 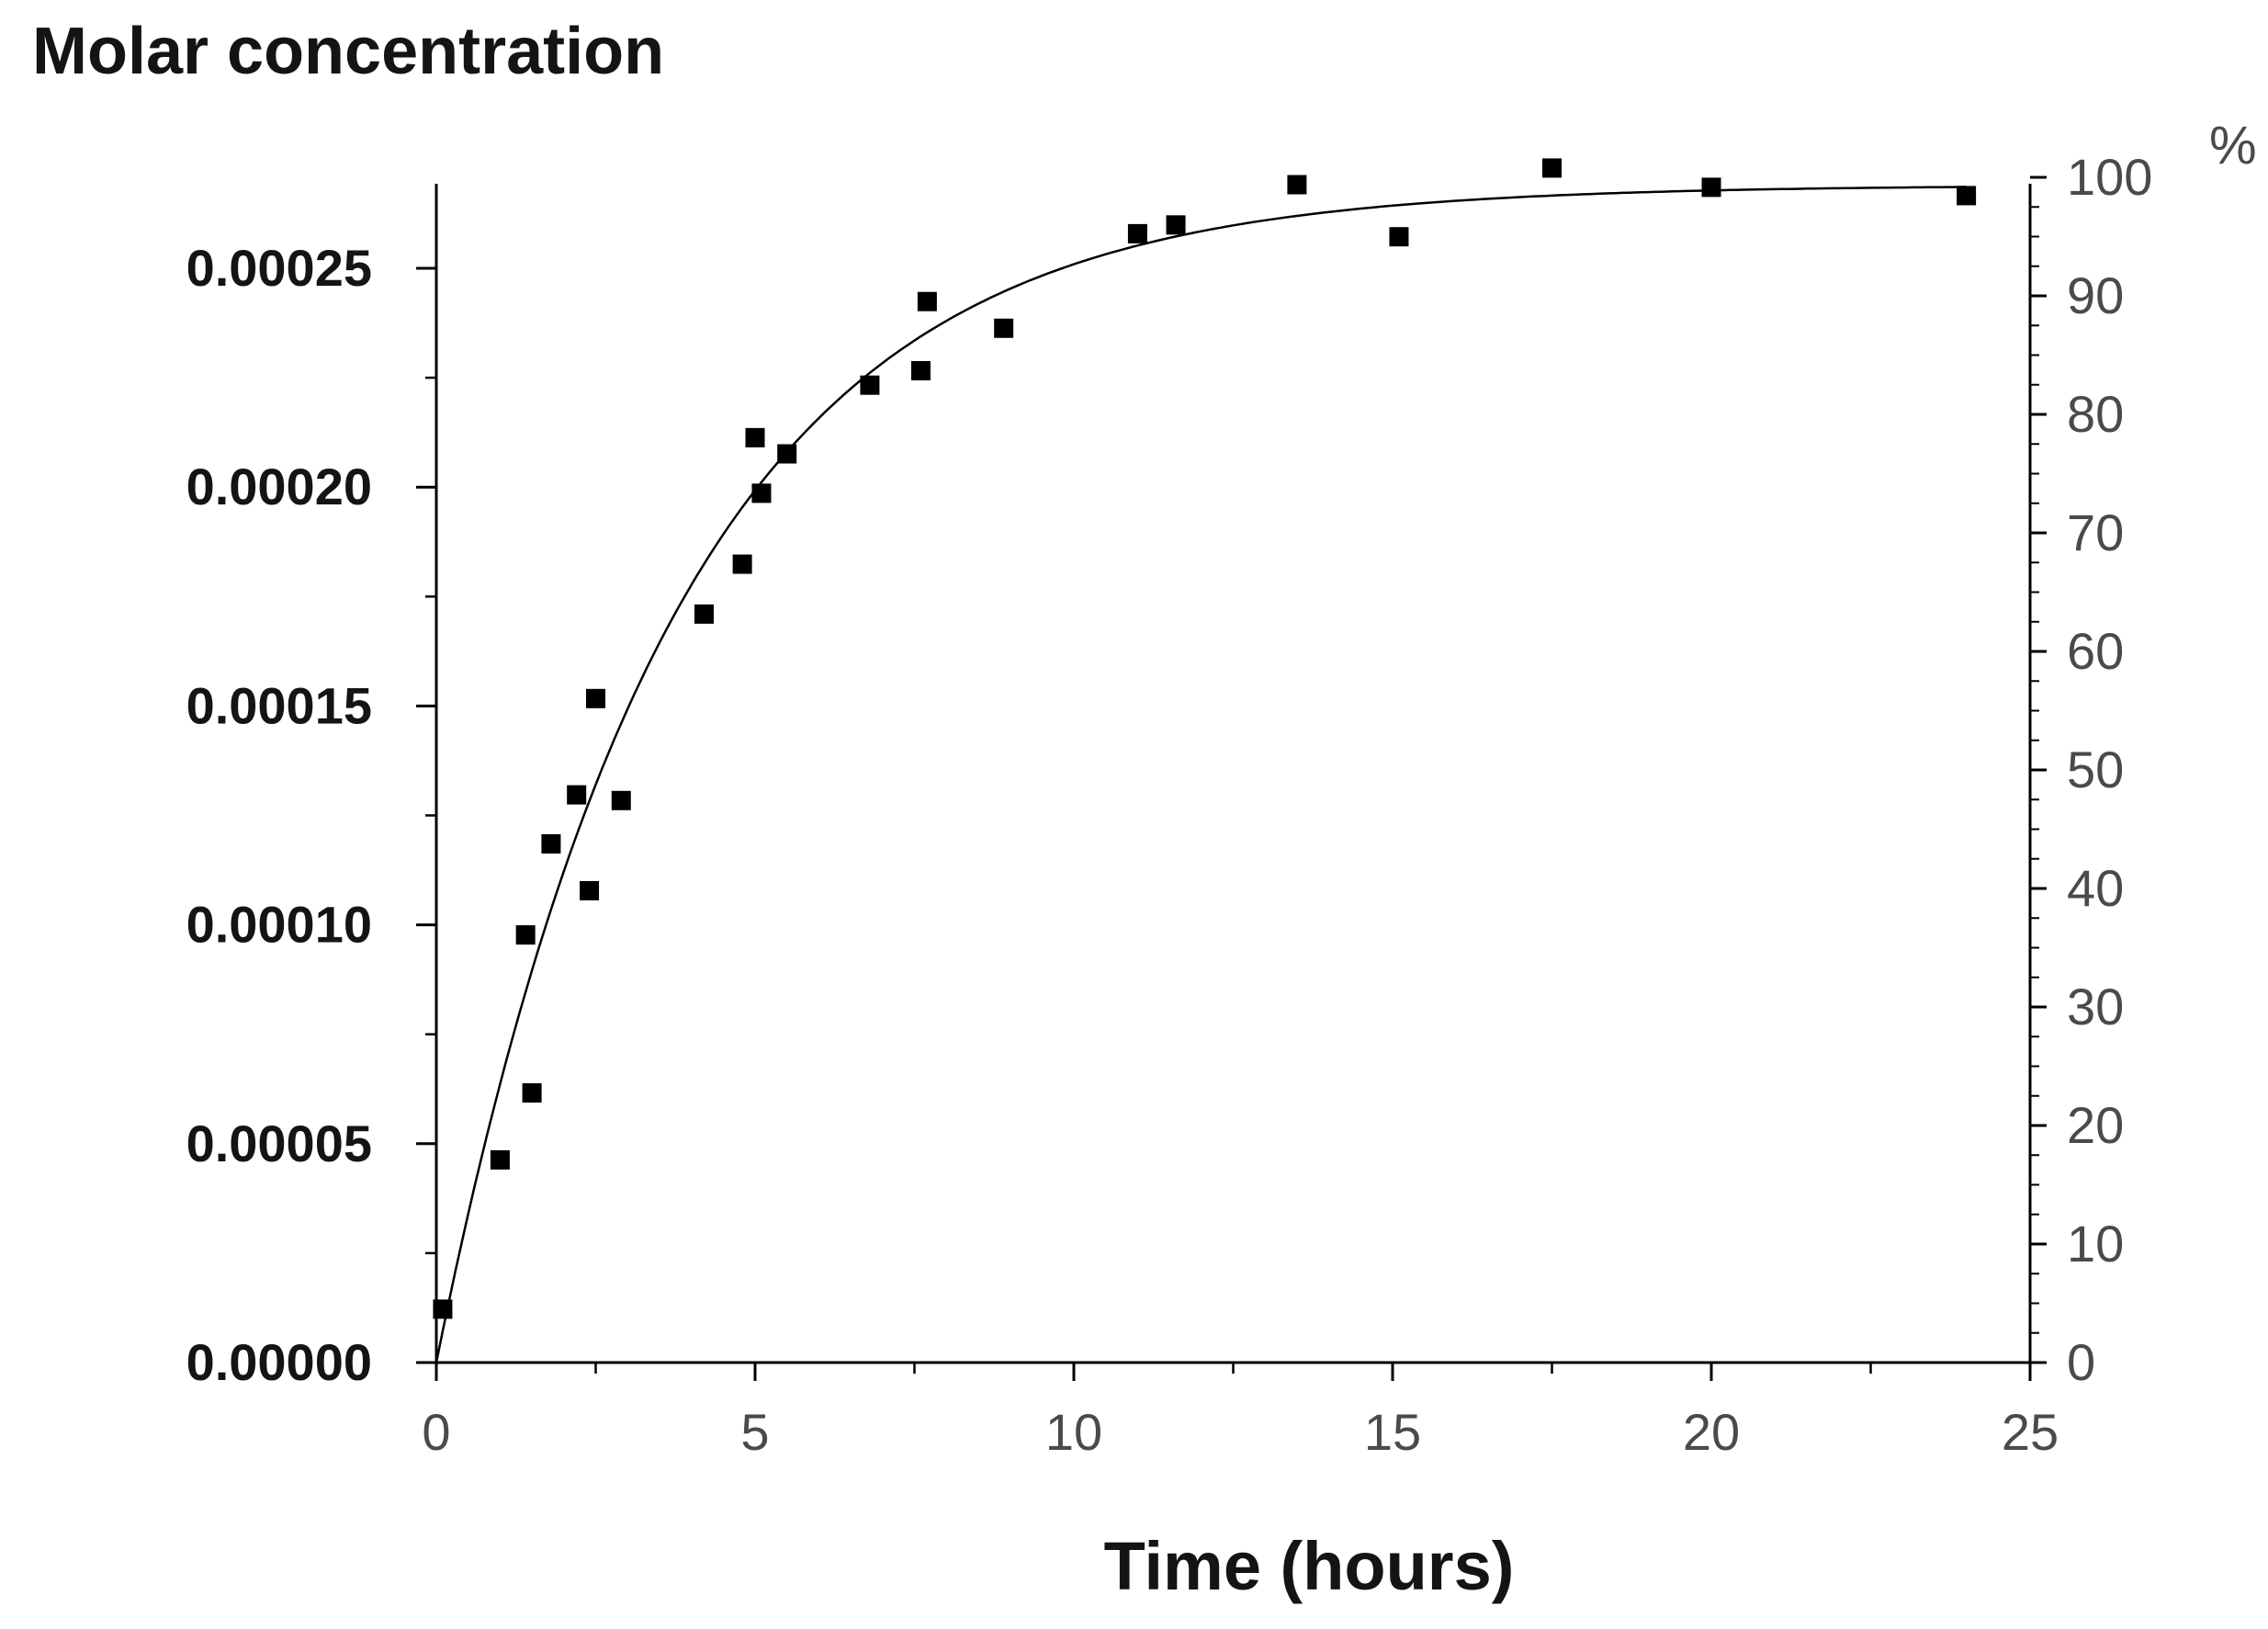 What do you see at coordinates (1240, 1412) in the screenshot?
I see `x-ticks: 0 5 10 15 20 25` at bounding box center [1240, 1412].